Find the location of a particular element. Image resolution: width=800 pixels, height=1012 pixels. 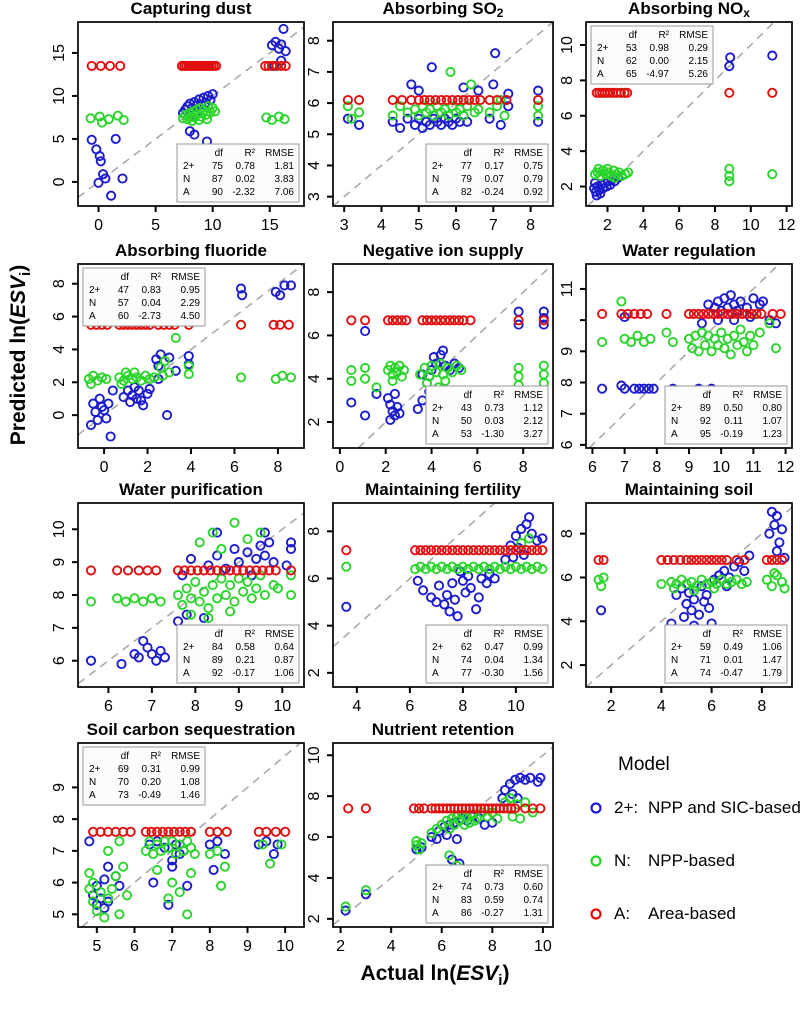

y-tick-label: 9 is located at coordinates (567, 351).